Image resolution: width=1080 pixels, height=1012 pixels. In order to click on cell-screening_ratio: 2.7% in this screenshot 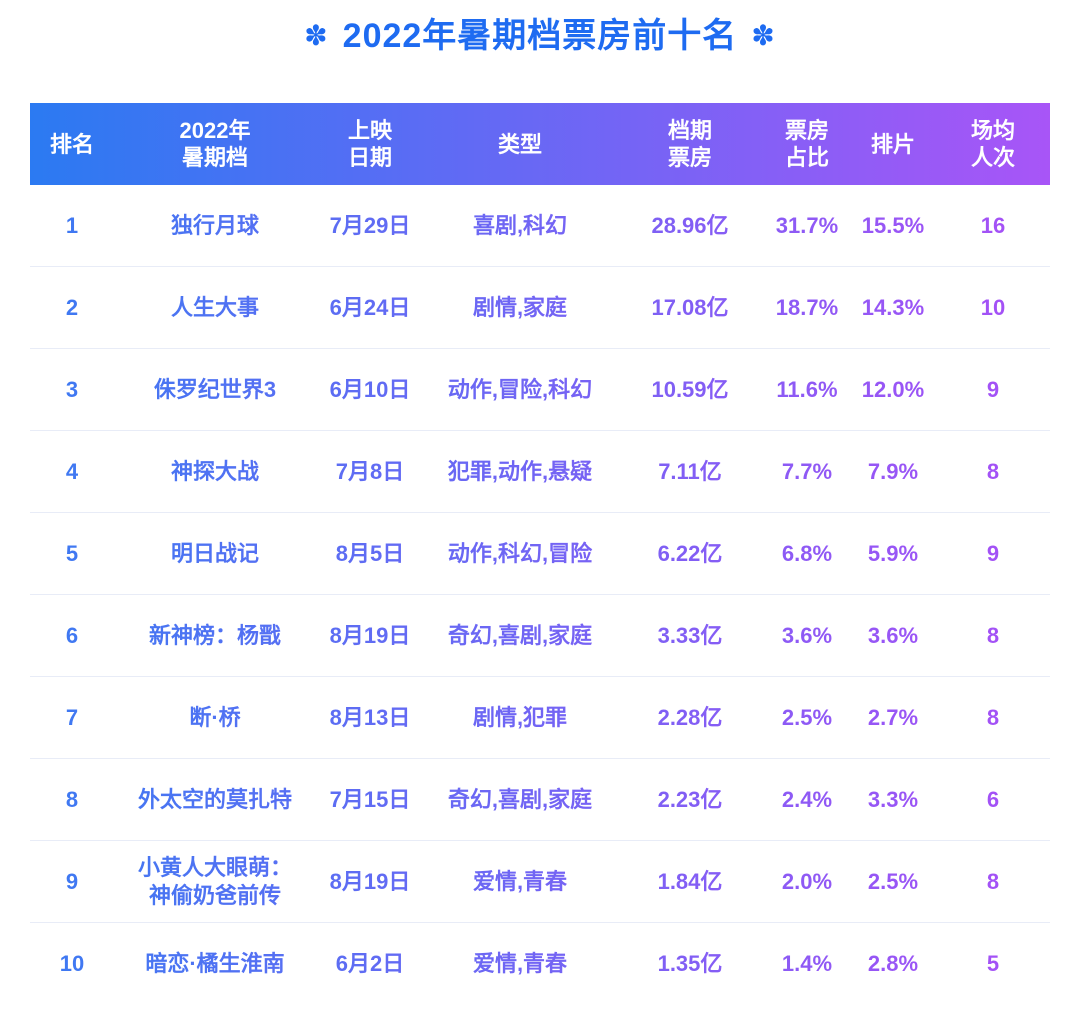, I will do `click(893, 717)`.